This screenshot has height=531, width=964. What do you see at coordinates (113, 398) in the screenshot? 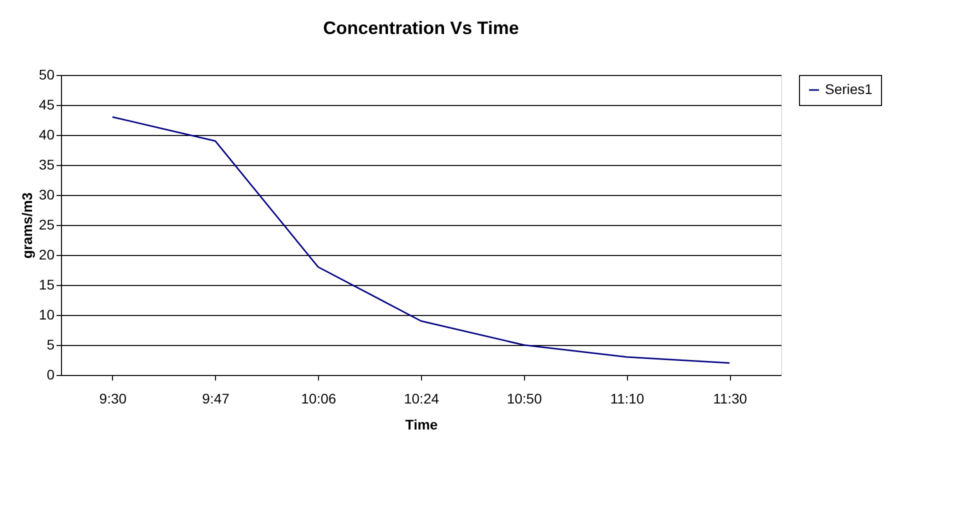
I see `x-tick-label: 9:30` at bounding box center [113, 398].